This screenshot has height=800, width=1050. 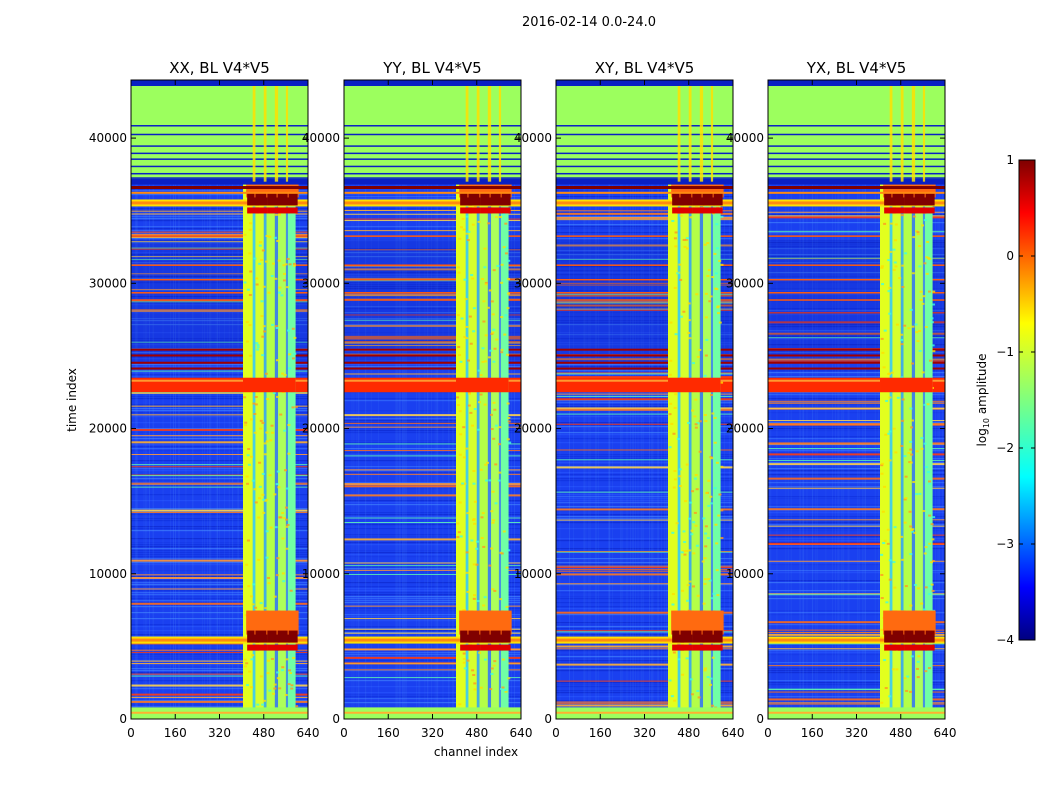 What do you see at coordinates (856, 68) in the screenshot?
I see `panel-title: YX, BL V4*V5` at bounding box center [856, 68].